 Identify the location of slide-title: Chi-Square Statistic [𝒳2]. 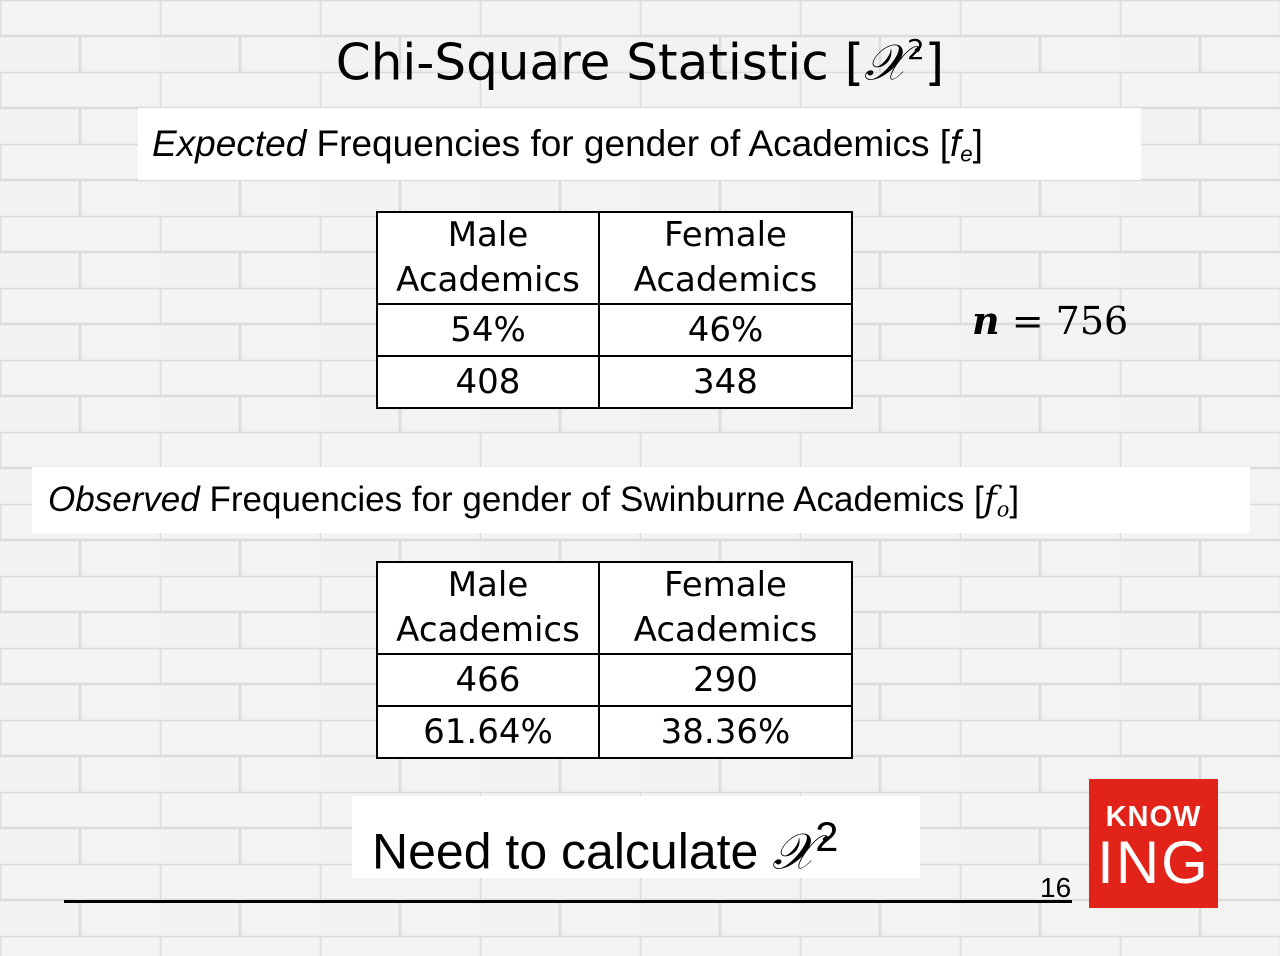
(640, 56).